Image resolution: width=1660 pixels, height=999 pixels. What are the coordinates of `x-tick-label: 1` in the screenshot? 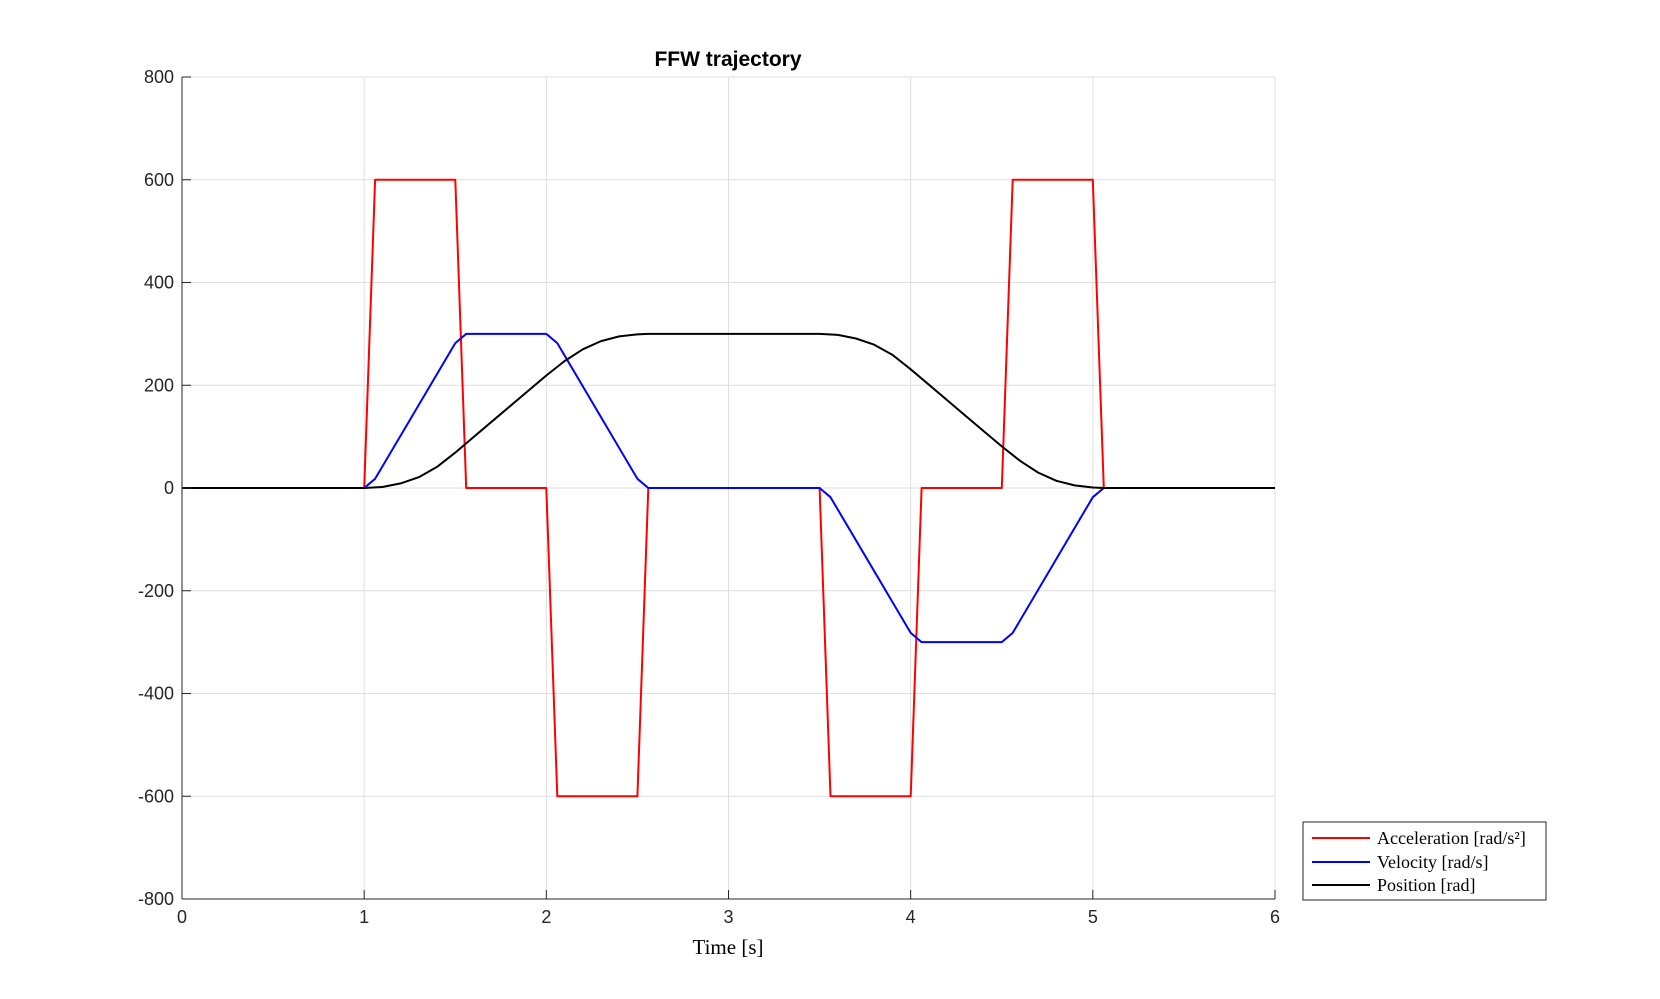 It's located at (364, 917).